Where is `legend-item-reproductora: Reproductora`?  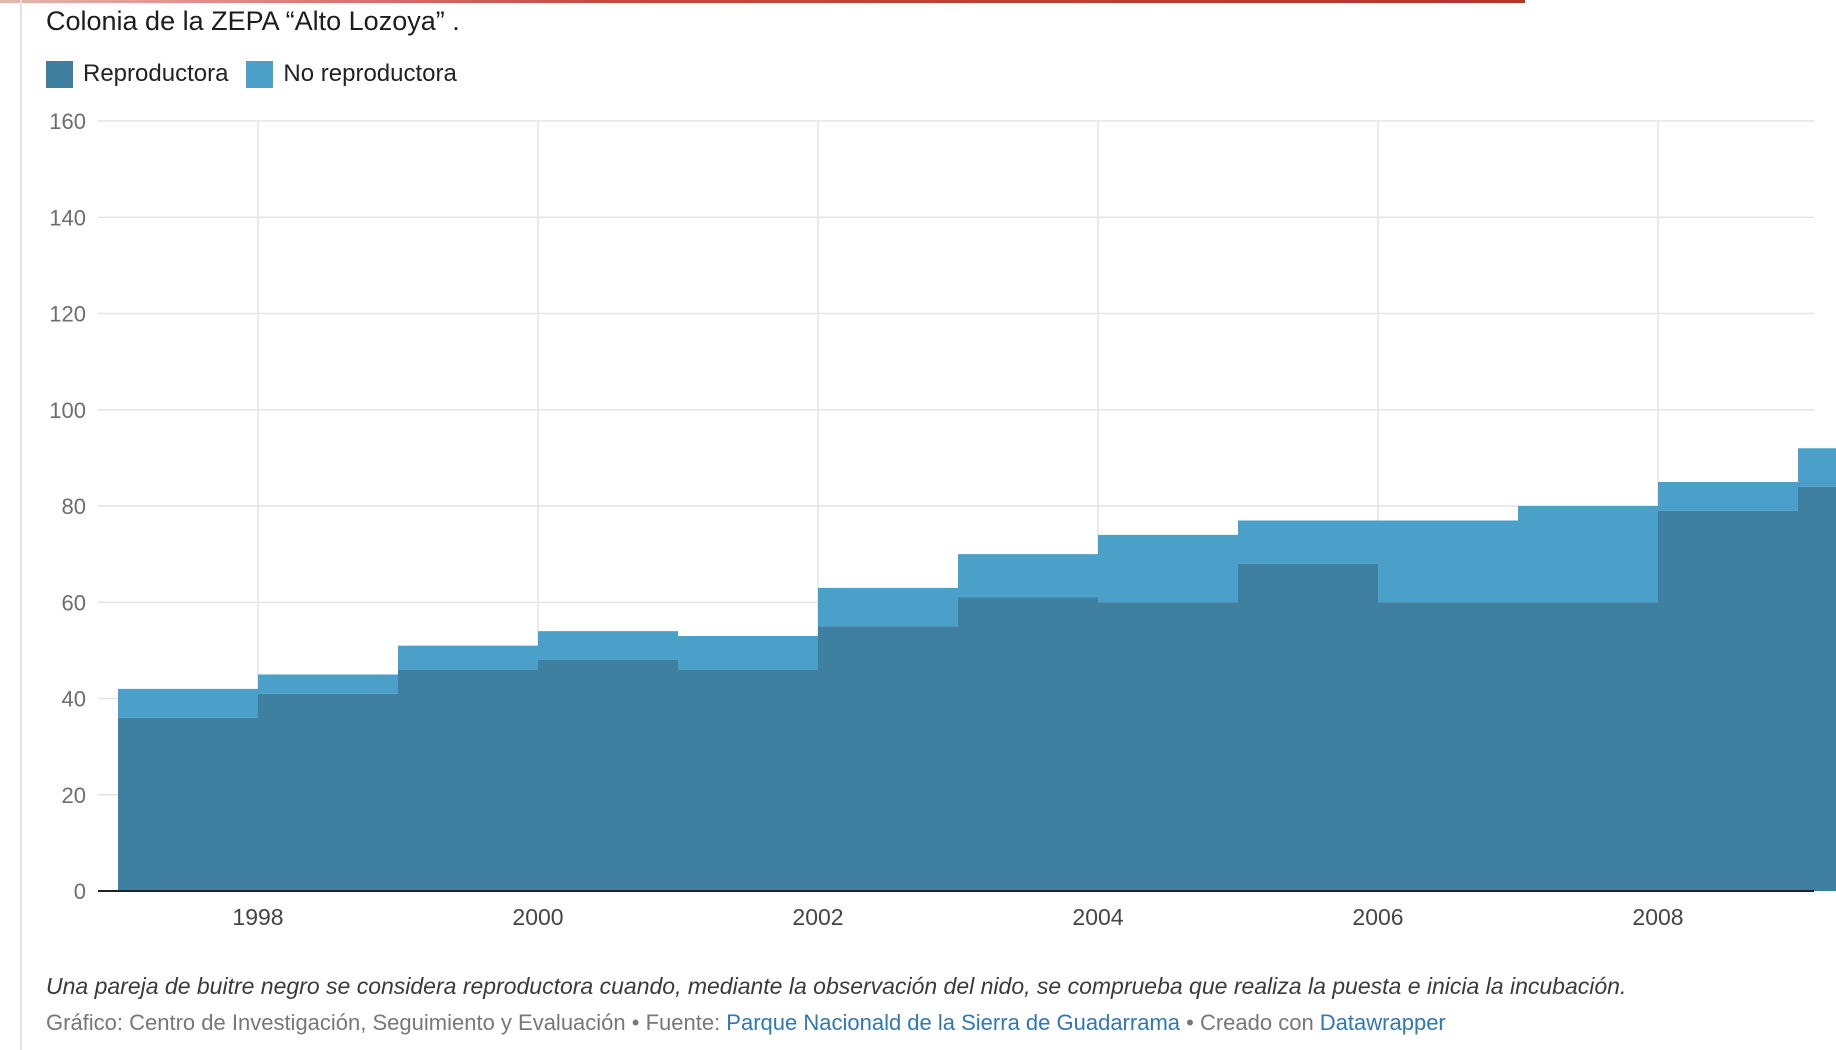 legend-item-reproductora: Reproductora is located at coordinates (137, 74).